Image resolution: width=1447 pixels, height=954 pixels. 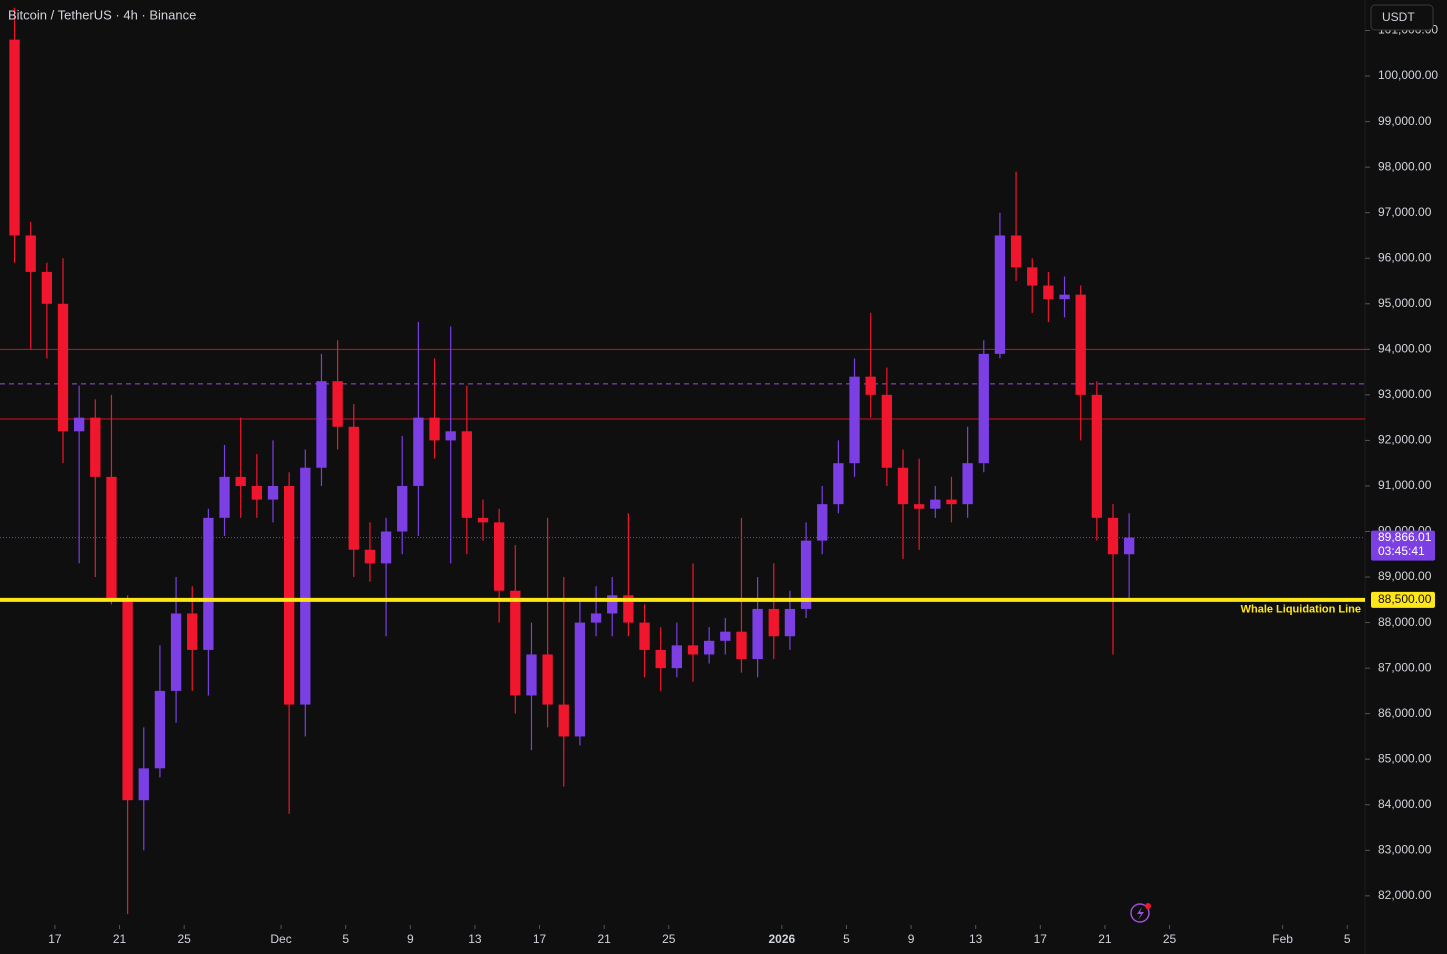 I want to click on alert-dot, so click(x=1148, y=906).